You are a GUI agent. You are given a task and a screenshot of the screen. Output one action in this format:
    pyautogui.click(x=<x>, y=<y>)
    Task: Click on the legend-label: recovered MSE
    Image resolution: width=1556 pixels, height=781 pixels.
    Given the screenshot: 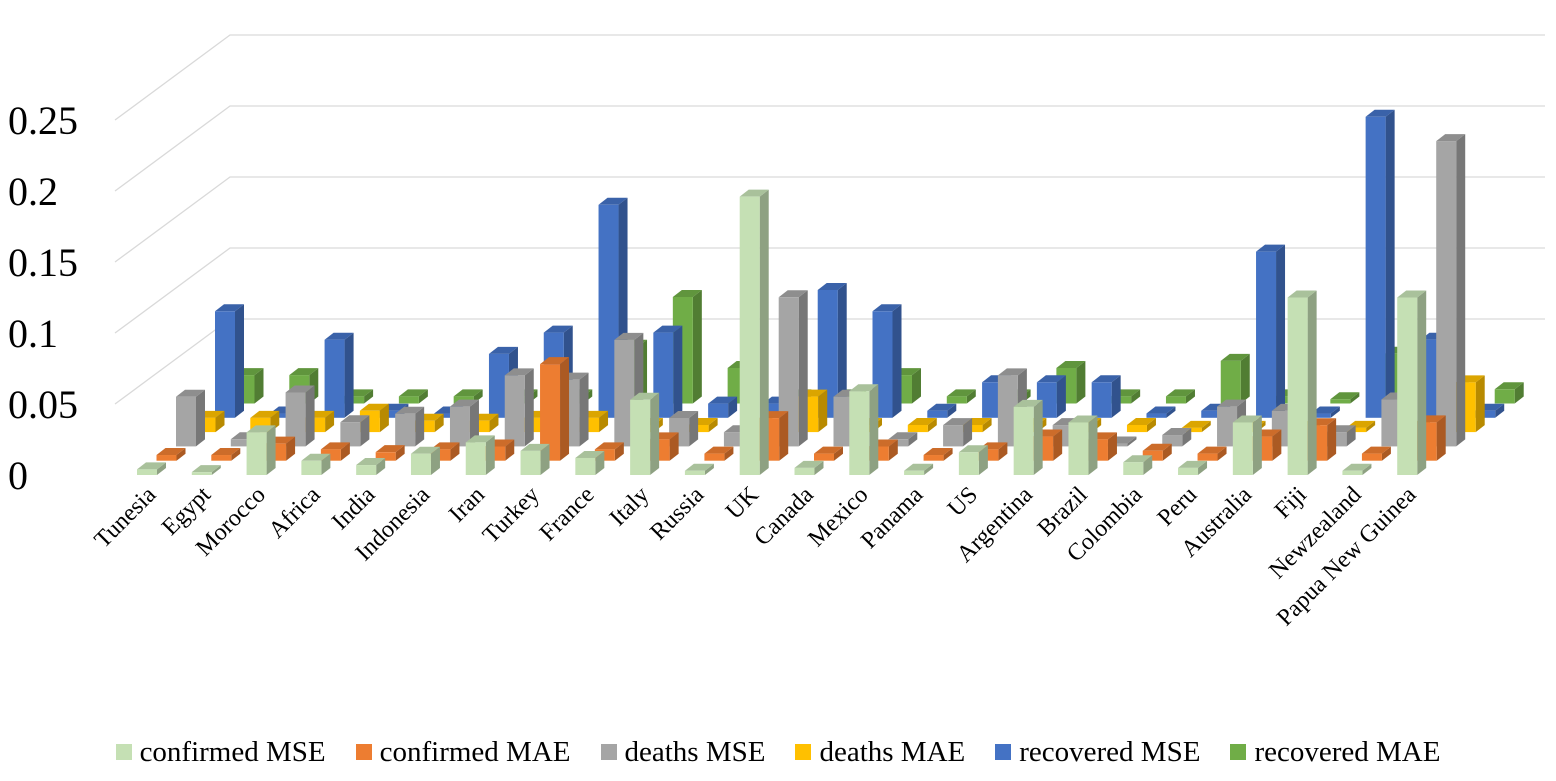 What is the action you would take?
    pyautogui.click(x=1110, y=751)
    